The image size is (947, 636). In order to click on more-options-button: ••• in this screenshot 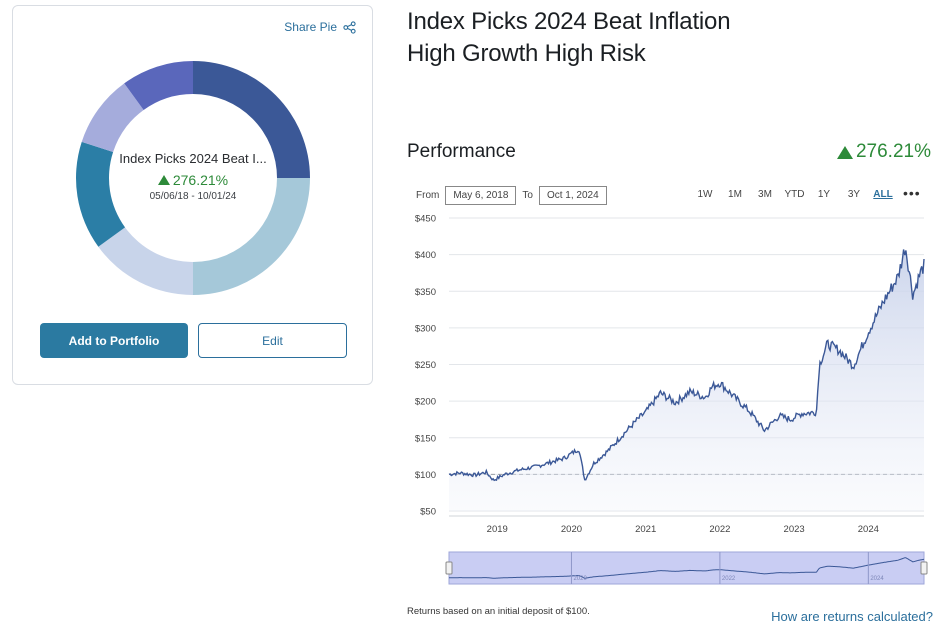, I will do `click(912, 193)`.